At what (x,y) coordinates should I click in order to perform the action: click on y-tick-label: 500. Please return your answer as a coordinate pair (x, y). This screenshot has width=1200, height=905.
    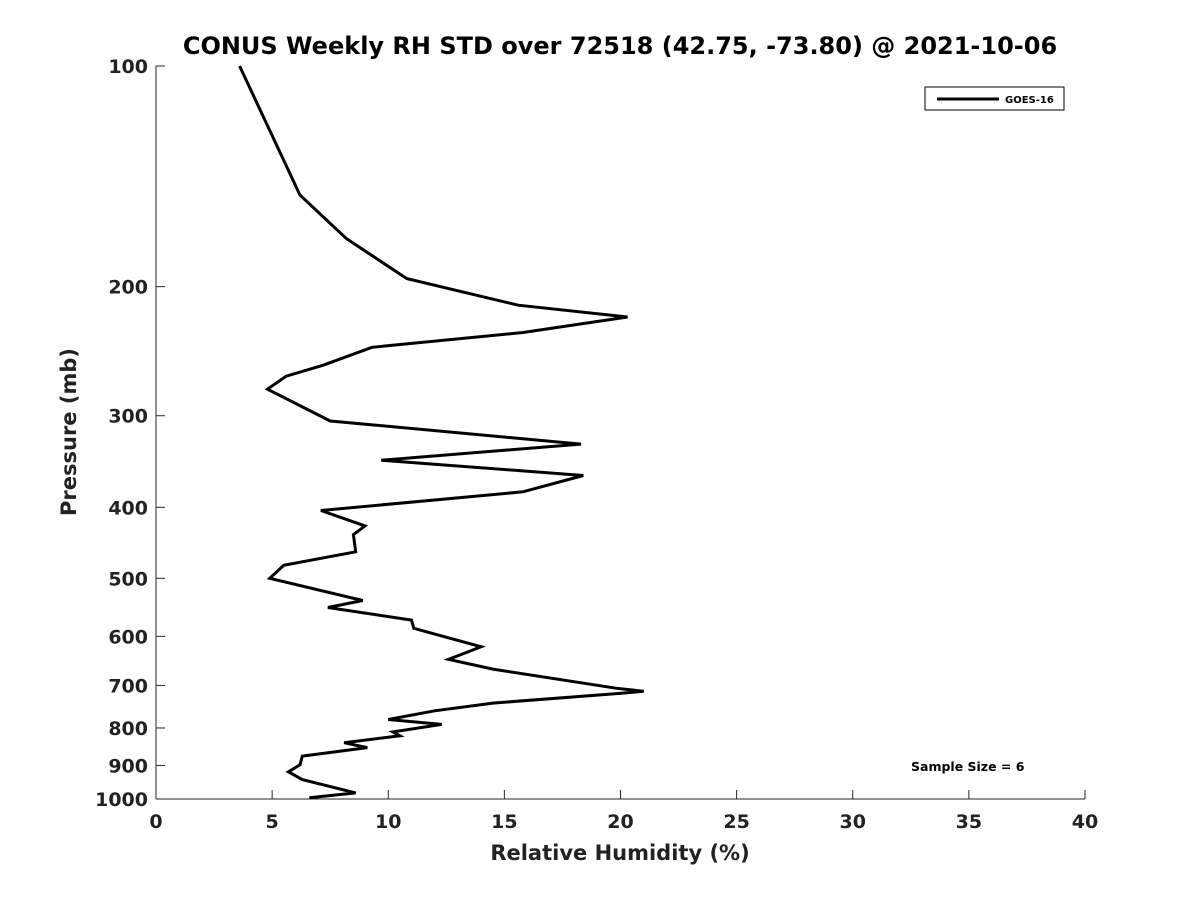
    Looking at the image, I should click on (128, 579).